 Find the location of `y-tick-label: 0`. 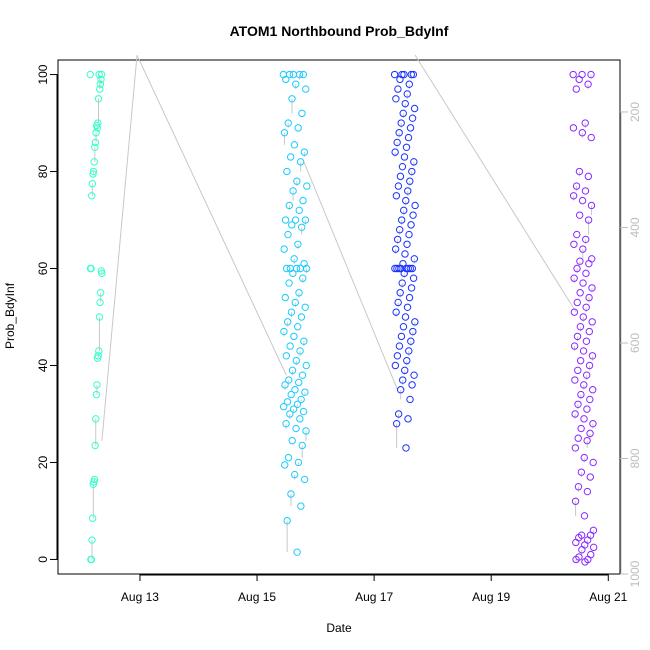

y-tick-label: 0 is located at coordinates (43, 559).